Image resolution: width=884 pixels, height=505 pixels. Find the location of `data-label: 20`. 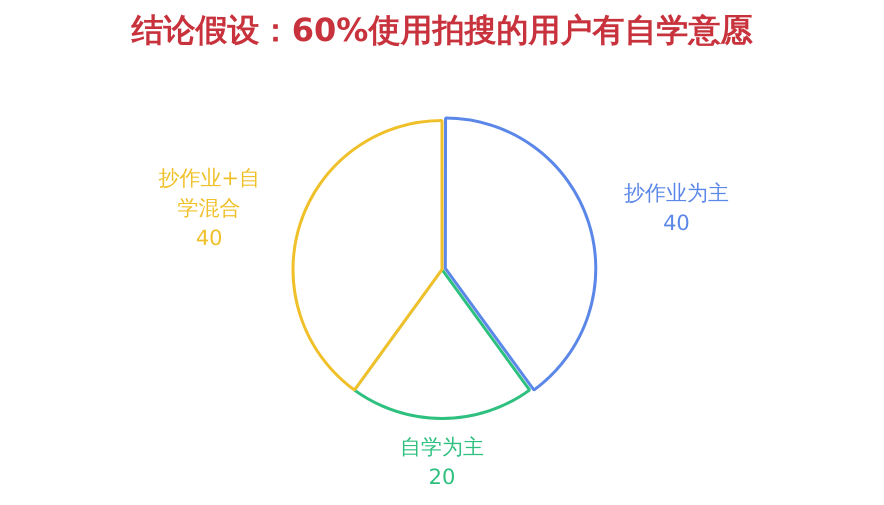

data-label: 20 is located at coordinates (442, 476).